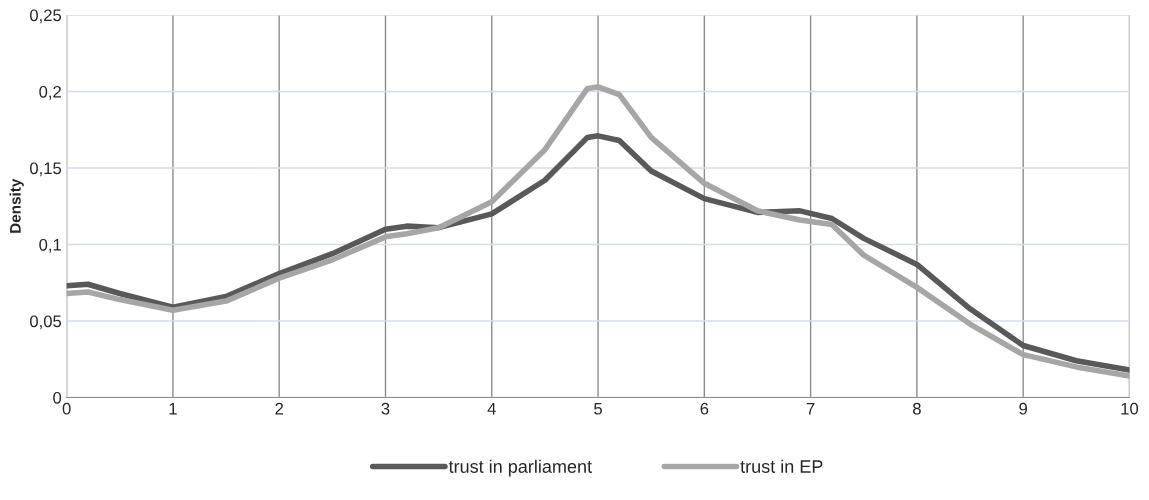 The width and height of the screenshot is (1149, 500). I want to click on x-tick-label: 6, so click(704, 408).